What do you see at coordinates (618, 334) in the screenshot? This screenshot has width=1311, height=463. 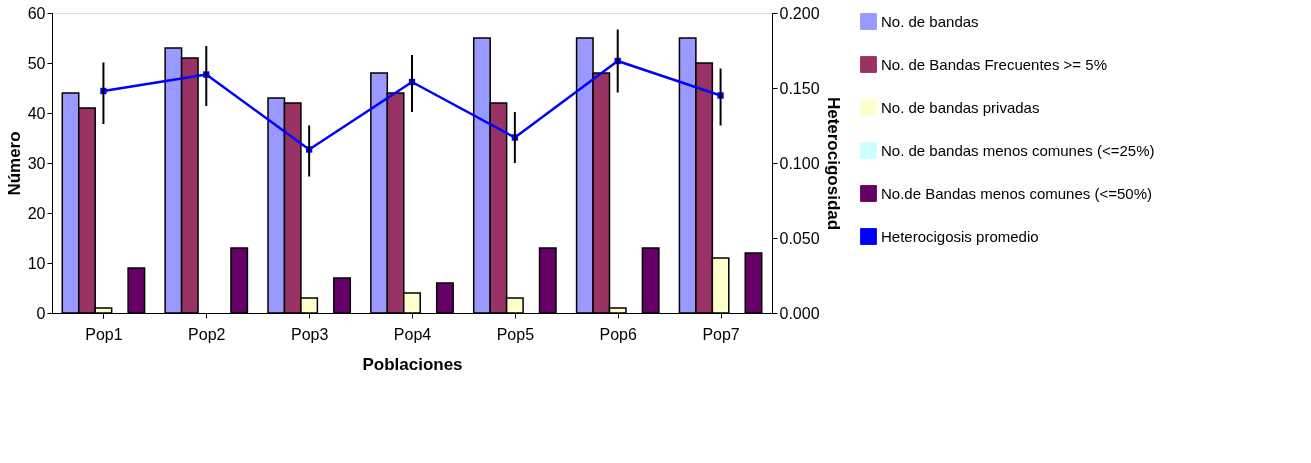 I see `x-tick-label: Pop6` at bounding box center [618, 334].